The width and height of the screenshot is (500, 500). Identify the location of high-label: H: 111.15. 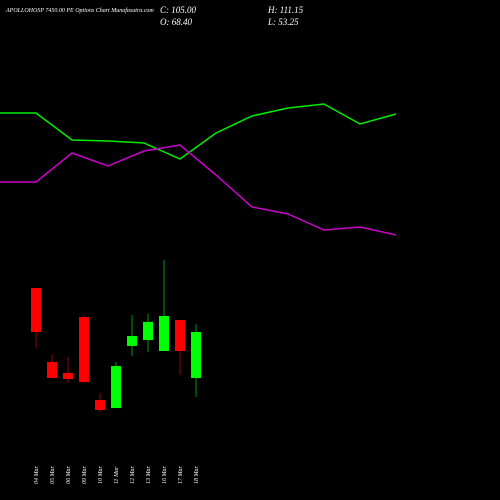
(285, 10).